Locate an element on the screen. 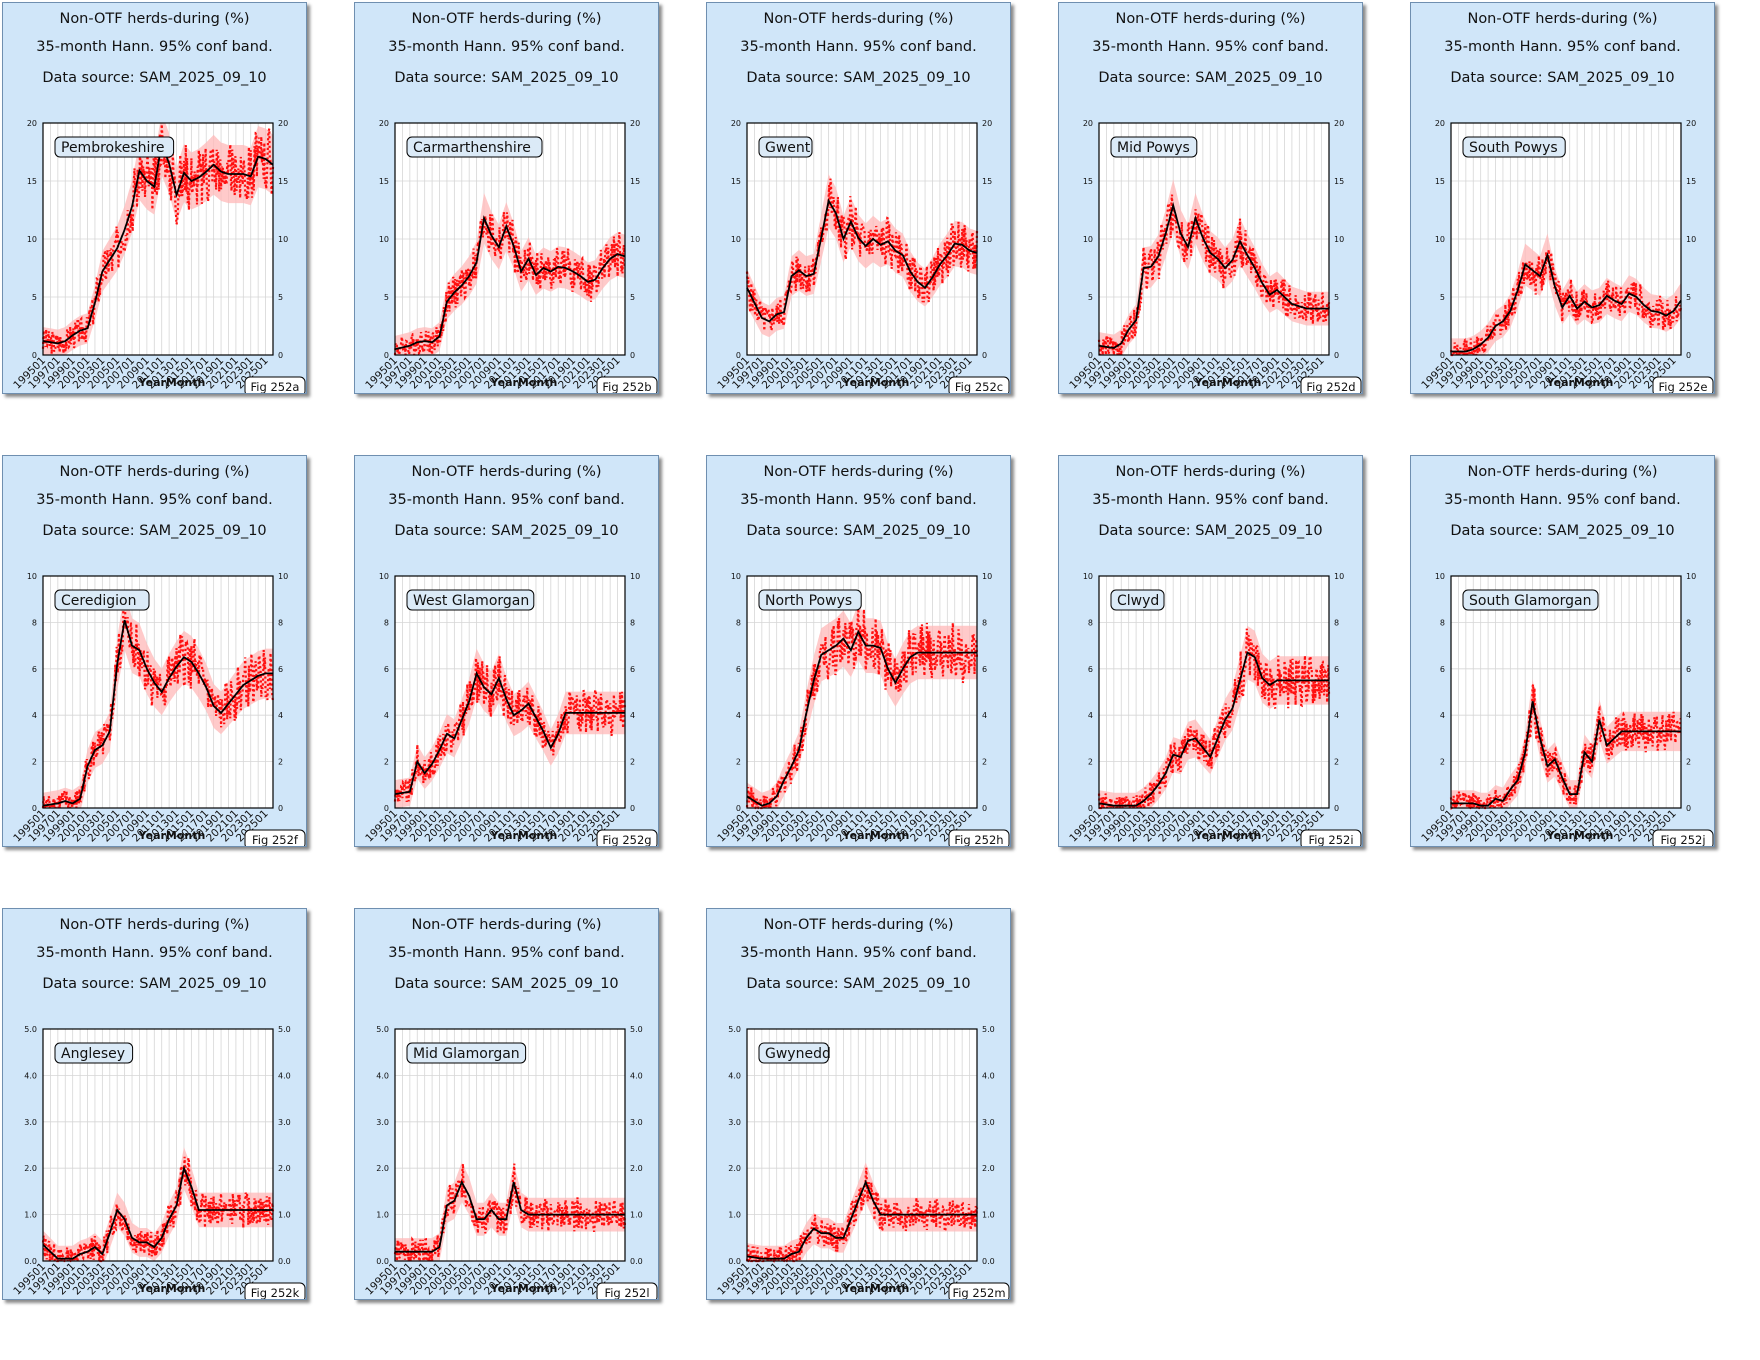 The width and height of the screenshot is (1760, 1360). y-tick-label-left: 4 is located at coordinates (34, 715).